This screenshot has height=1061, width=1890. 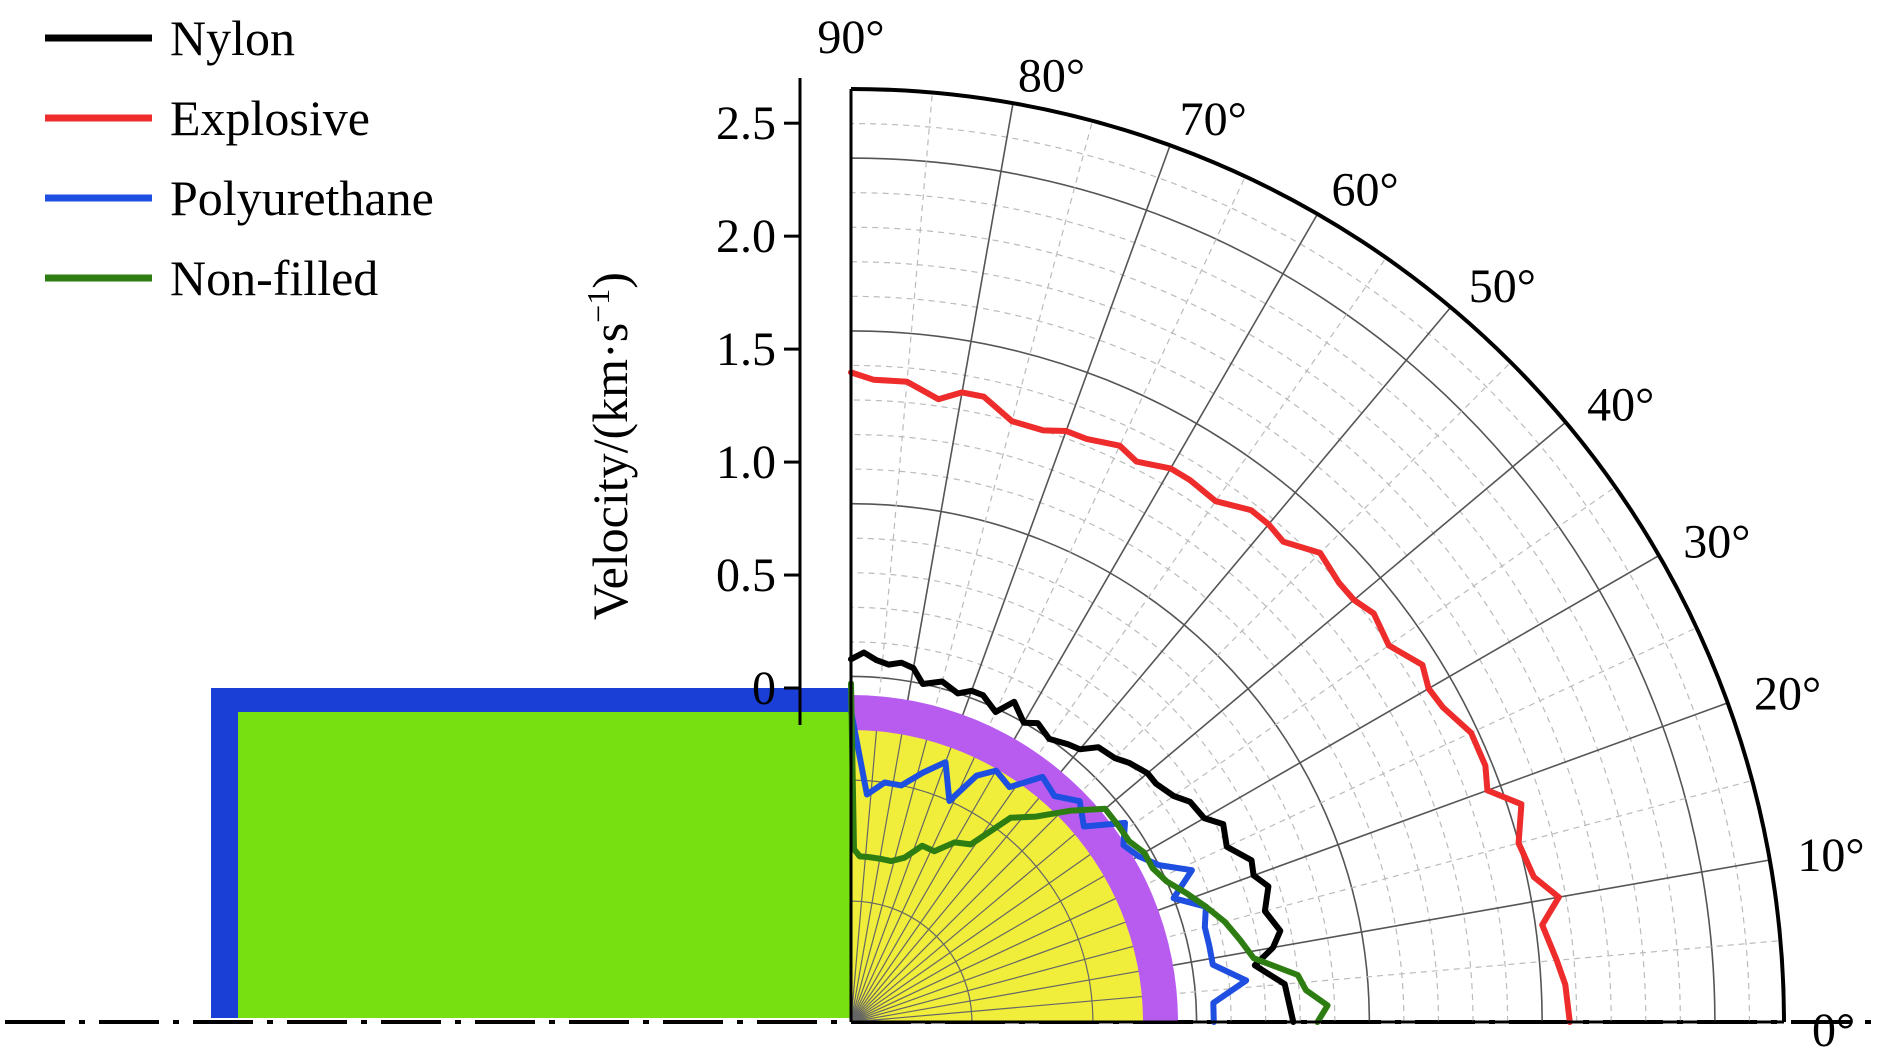 What do you see at coordinates (302, 198) in the screenshot?
I see `legend-label: Polyurethane` at bounding box center [302, 198].